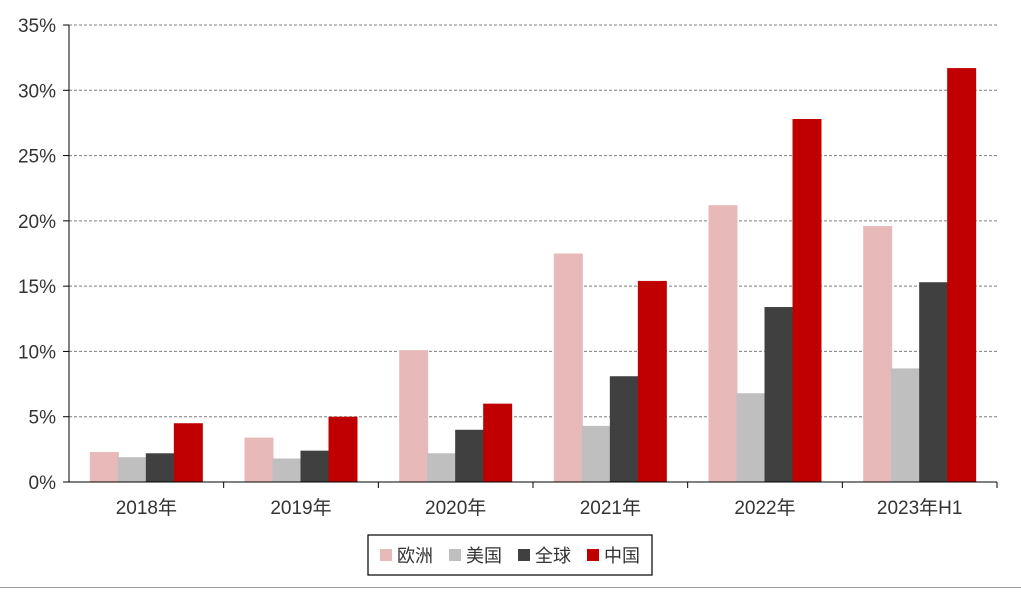  Describe the element at coordinates (259, 459) in the screenshot. I see `bar-欧洲-2019年` at that location.